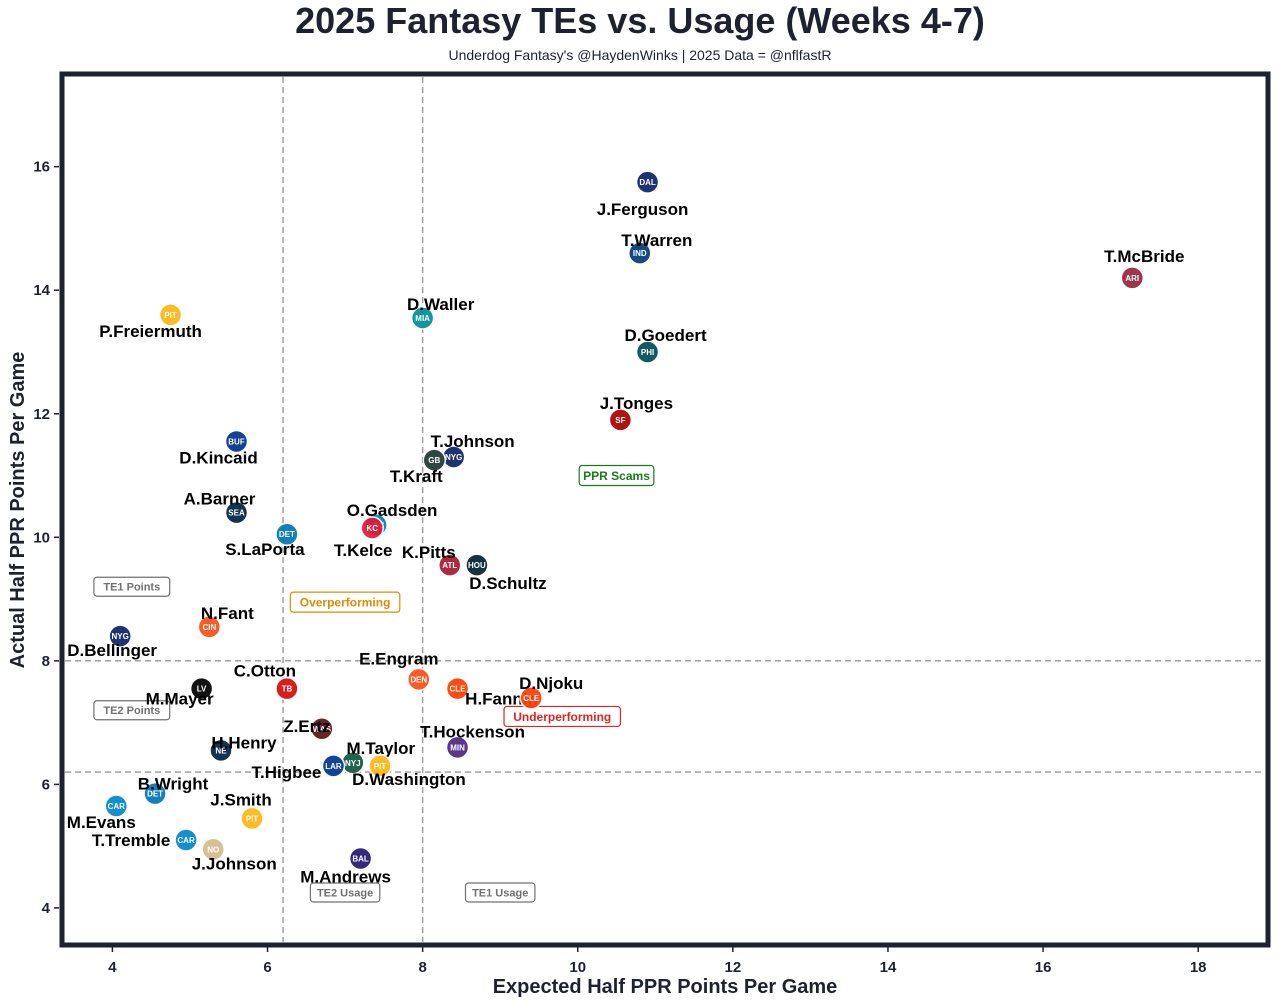 The height and width of the screenshot is (1006, 1280). What do you see at coordinates (398, 658) in the screenshot?
I see `player-label: E.Engram` at bounding box center [398, 658].